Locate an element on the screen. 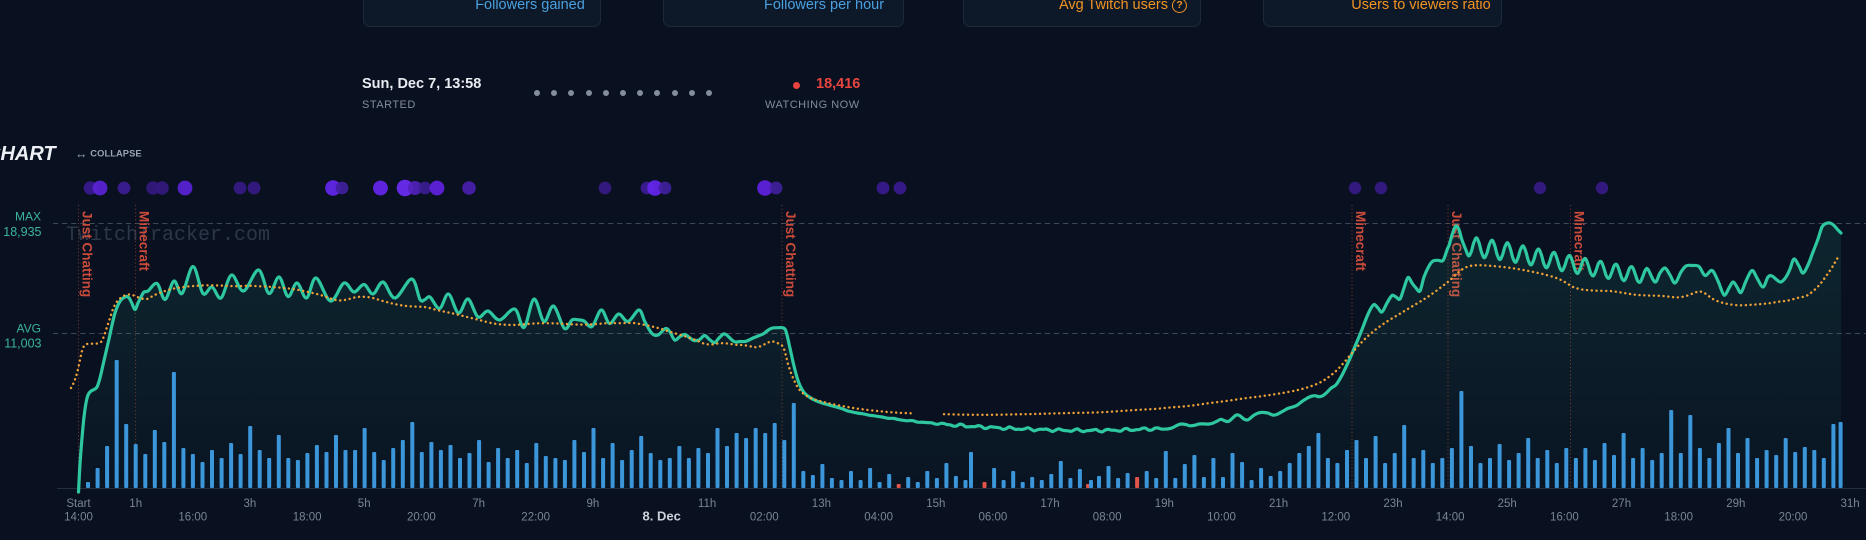 This screenshot has height=540, width=1866. svg-text: 11h is located at coordinates (707, 504).